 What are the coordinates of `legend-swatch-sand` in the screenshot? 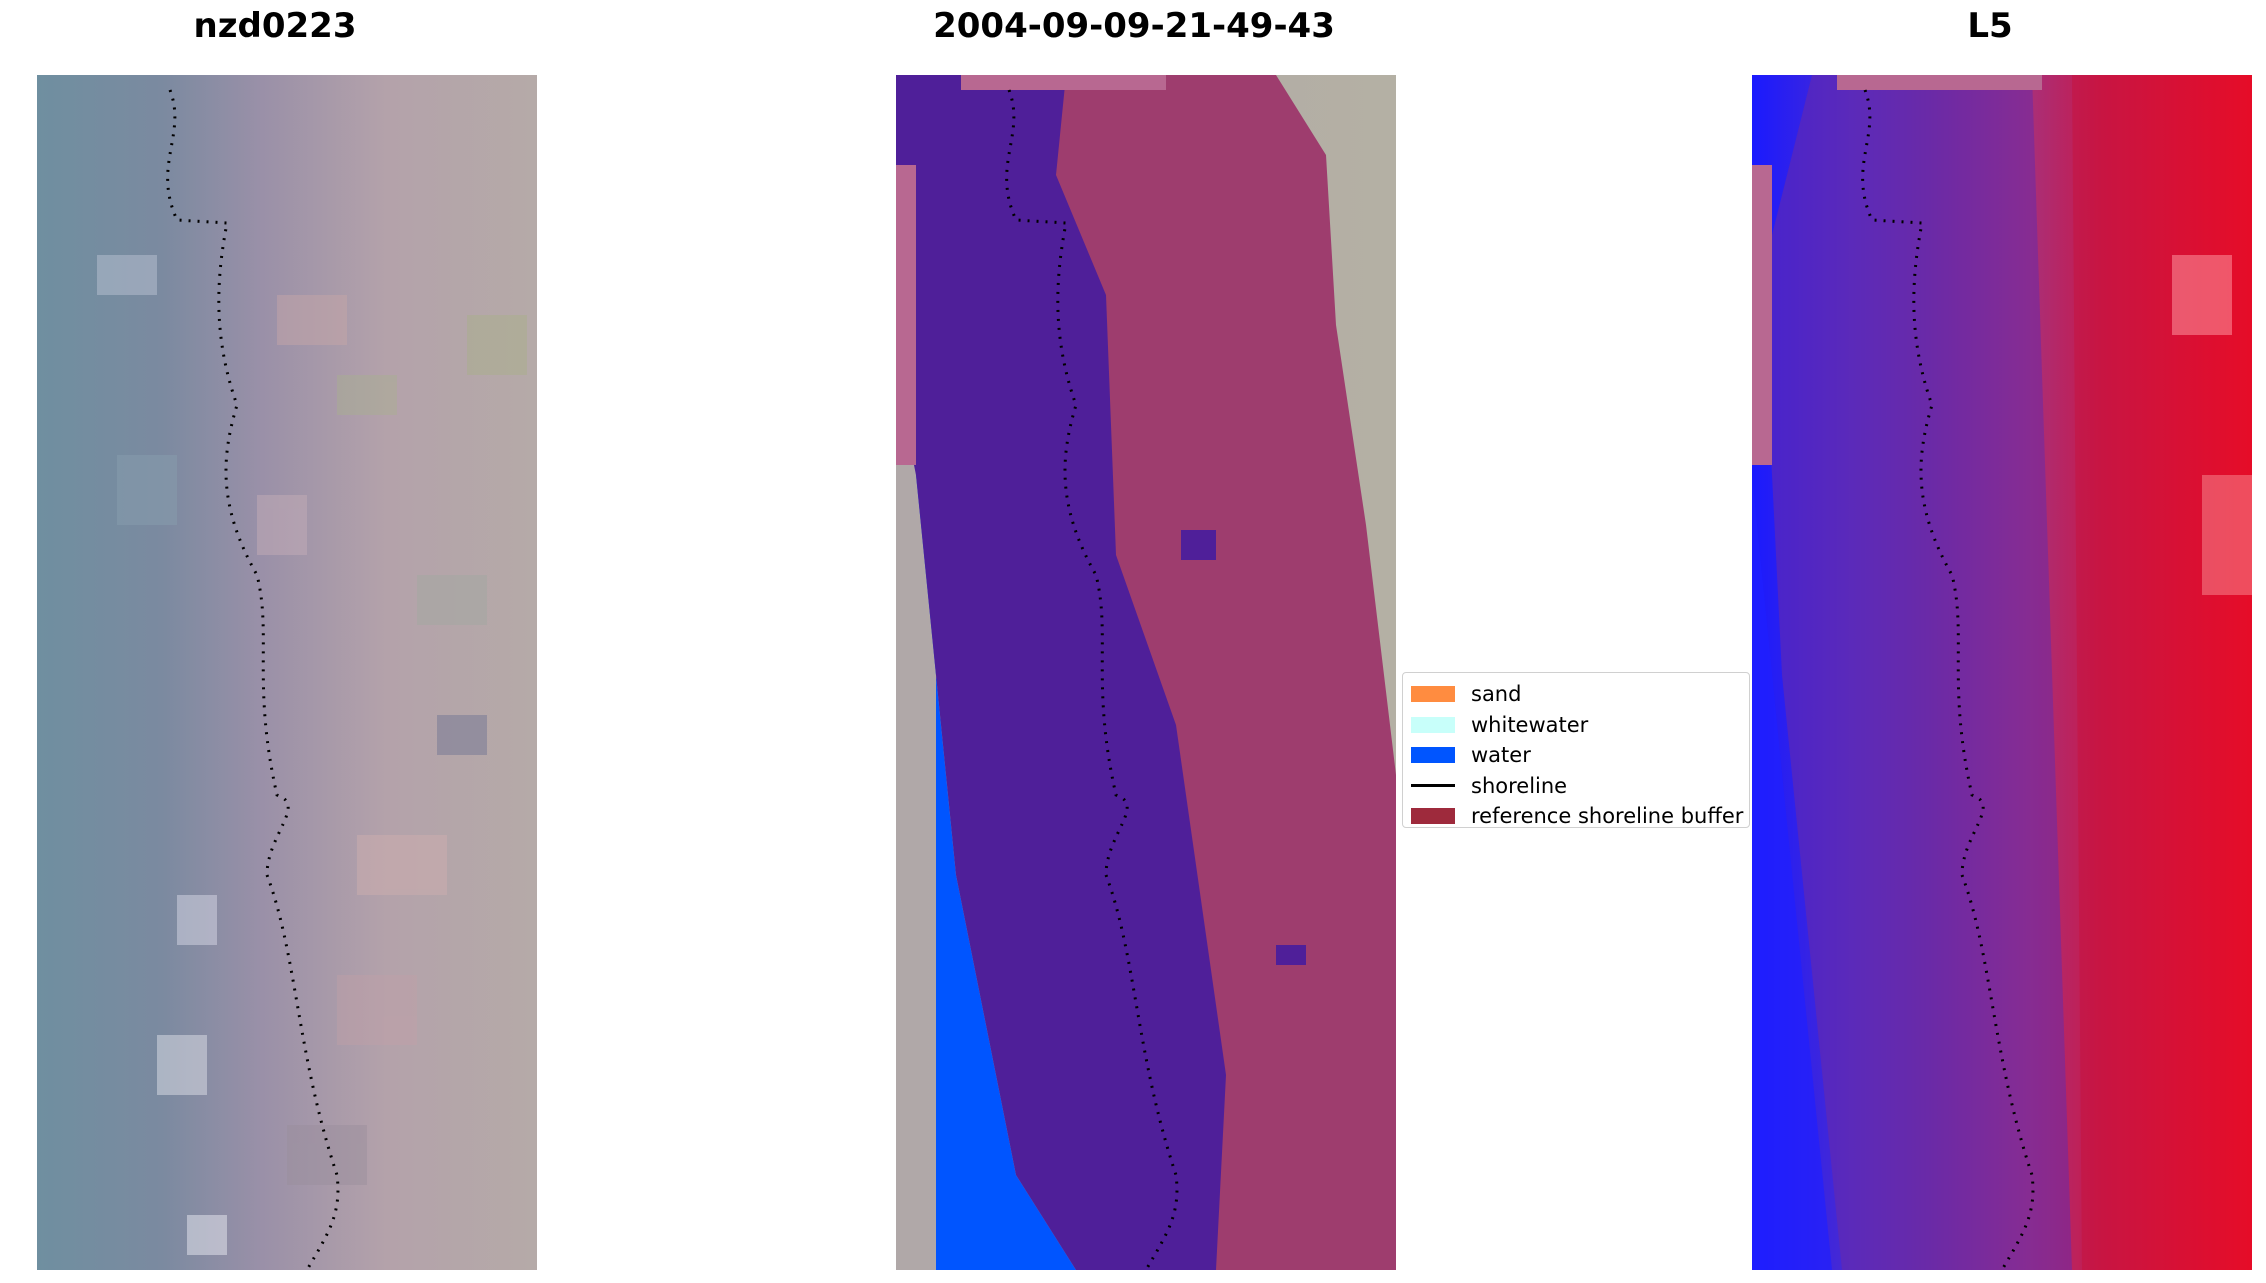 It's located at (1433, 694).